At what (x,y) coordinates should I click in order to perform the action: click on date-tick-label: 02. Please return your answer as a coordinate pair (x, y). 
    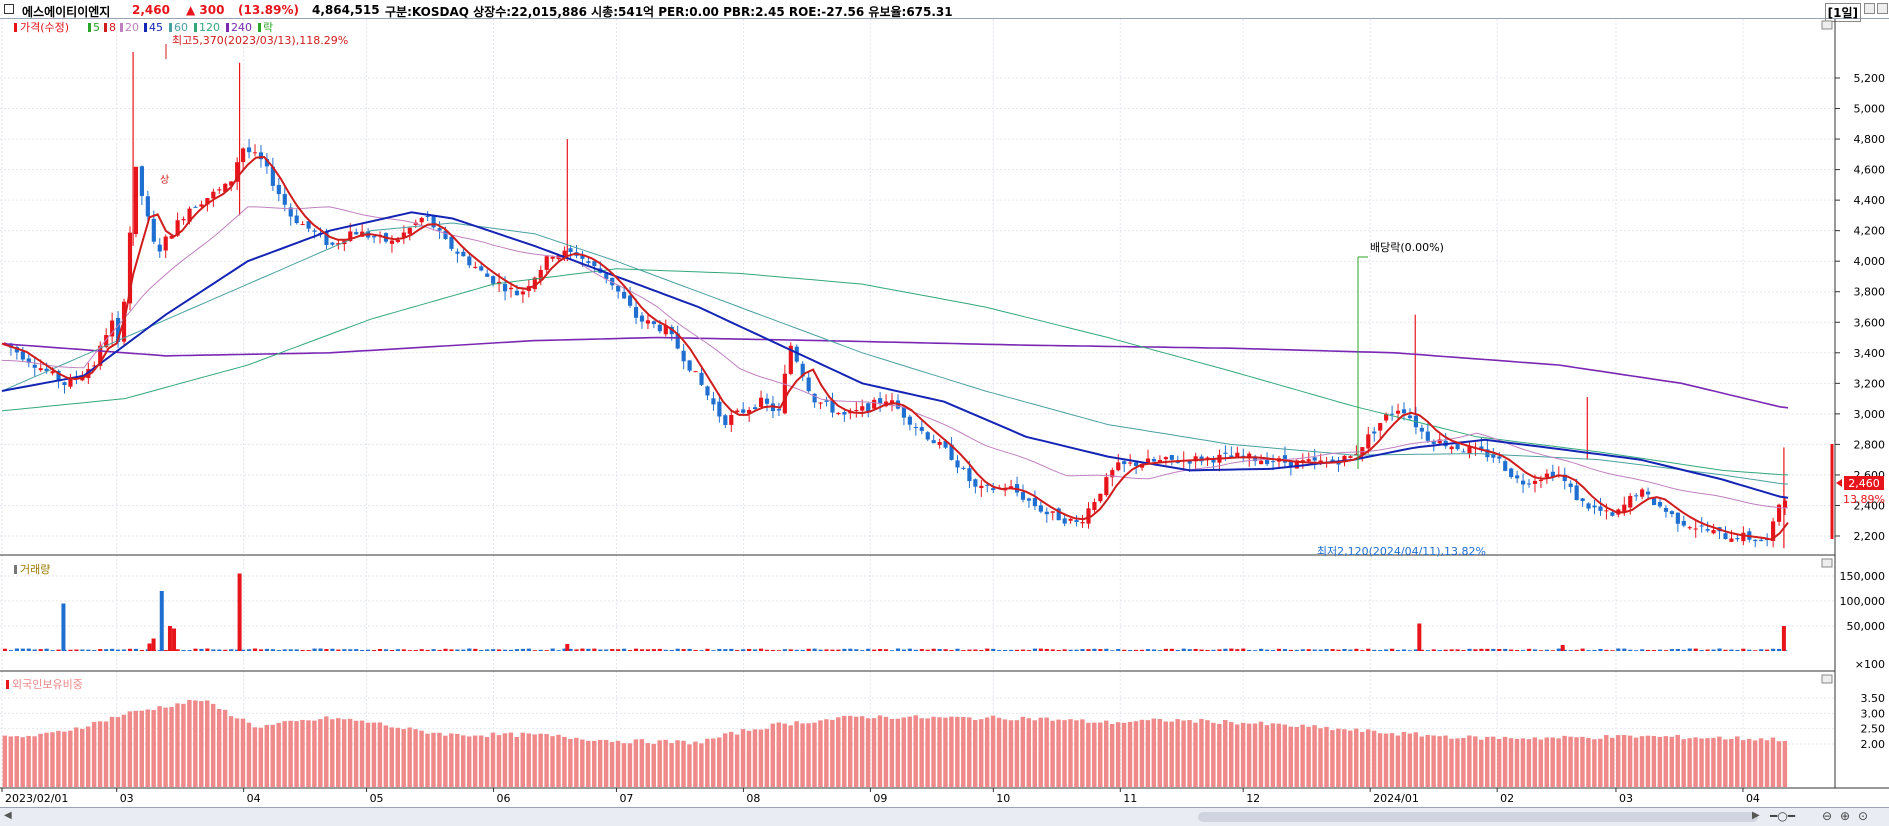
    Looking at the image, I should click on (1507, 798).